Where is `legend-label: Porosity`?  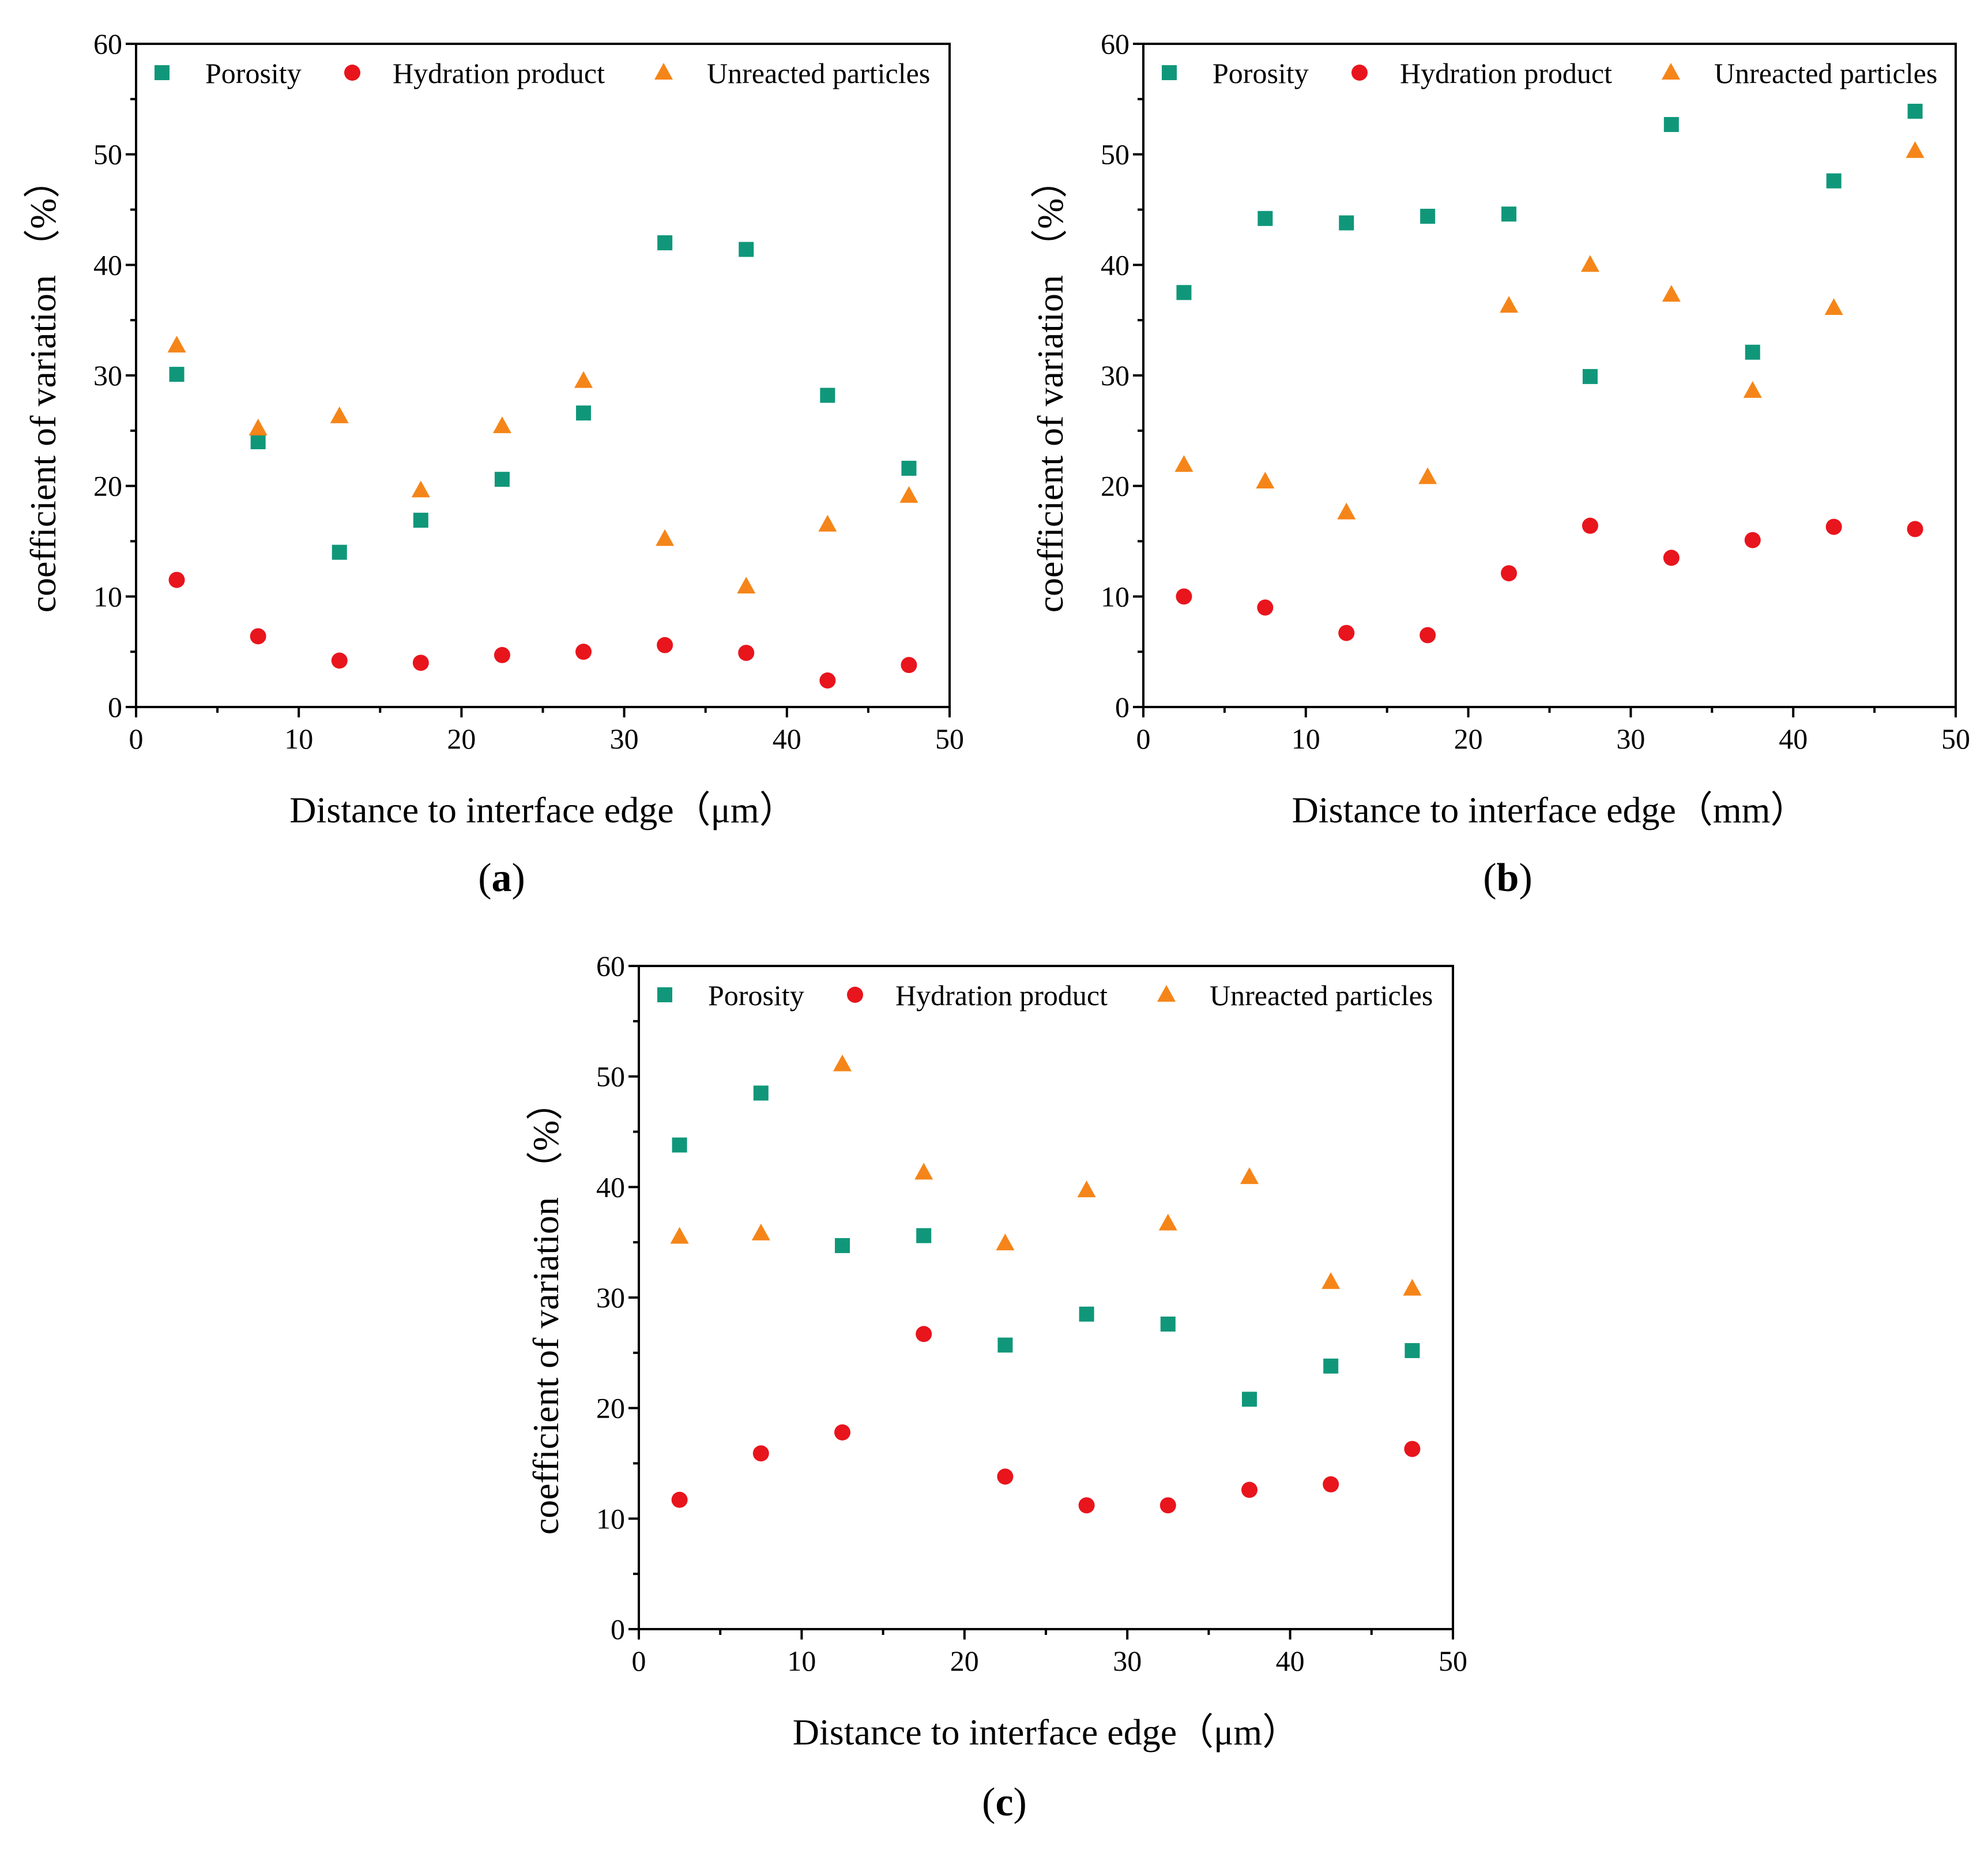
legend-label: Porosity is located at coordinates (253, 73).